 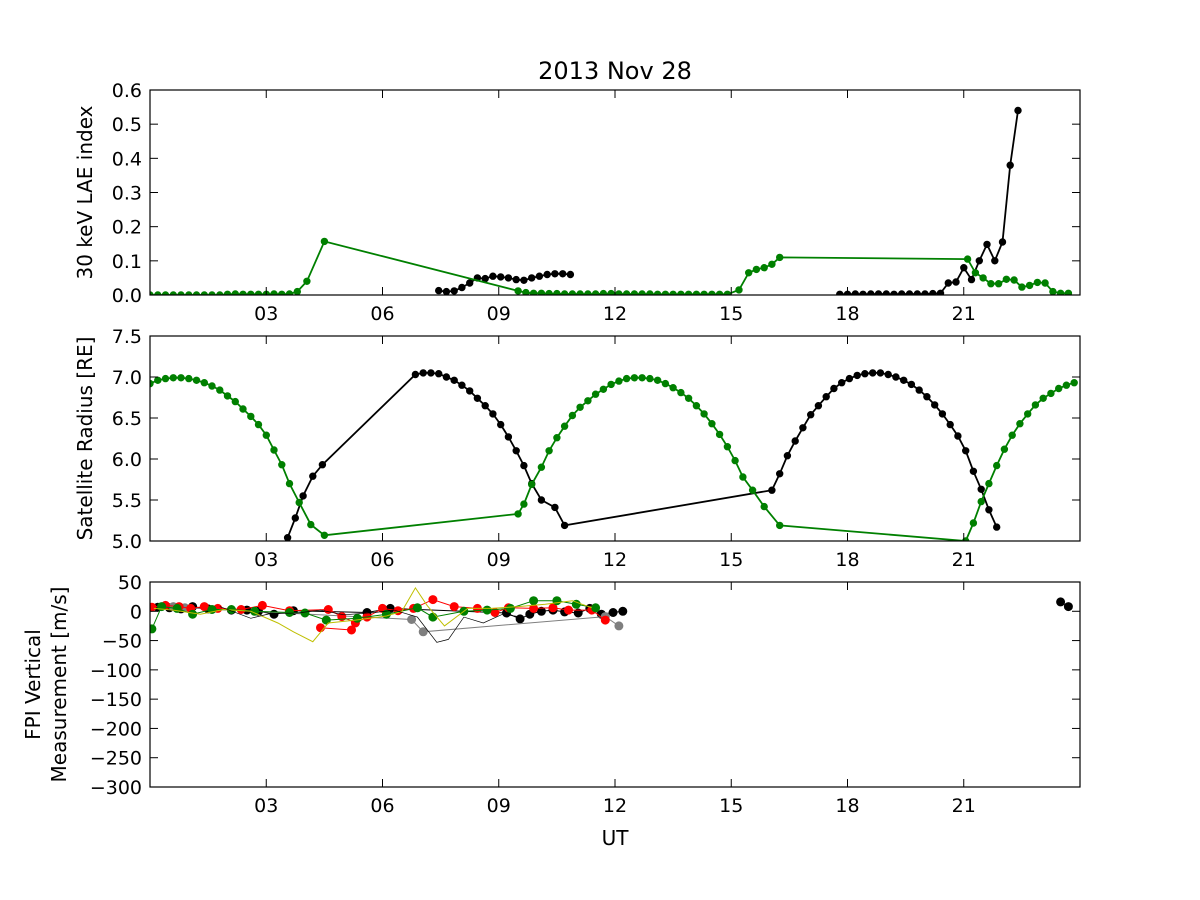 I want to click on x-tick-label: 15, so click(x=731, y=314).